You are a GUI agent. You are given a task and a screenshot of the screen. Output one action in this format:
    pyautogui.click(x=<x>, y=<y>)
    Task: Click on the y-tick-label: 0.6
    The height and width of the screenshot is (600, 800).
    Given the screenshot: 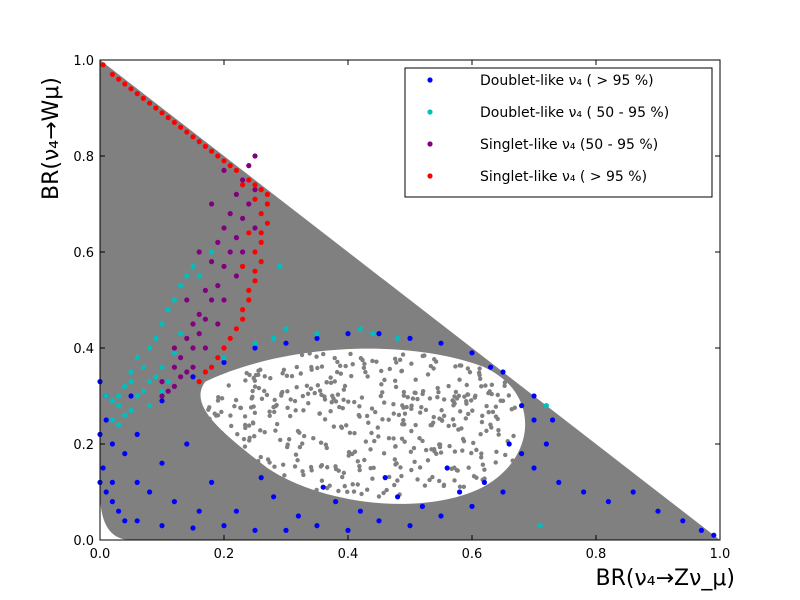 What is the action you would take?
    pyautogui.click(x=83, y=253)
    